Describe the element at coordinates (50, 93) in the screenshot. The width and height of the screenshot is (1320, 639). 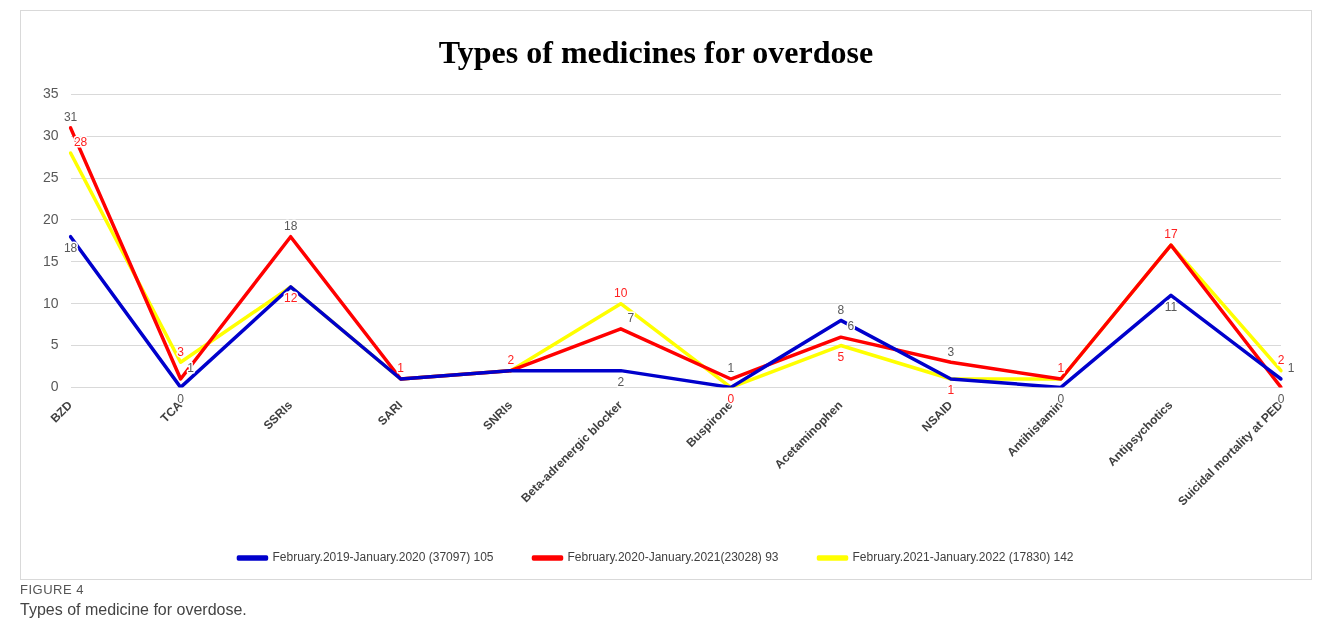
I see `y-tick-label: 35` at that location.